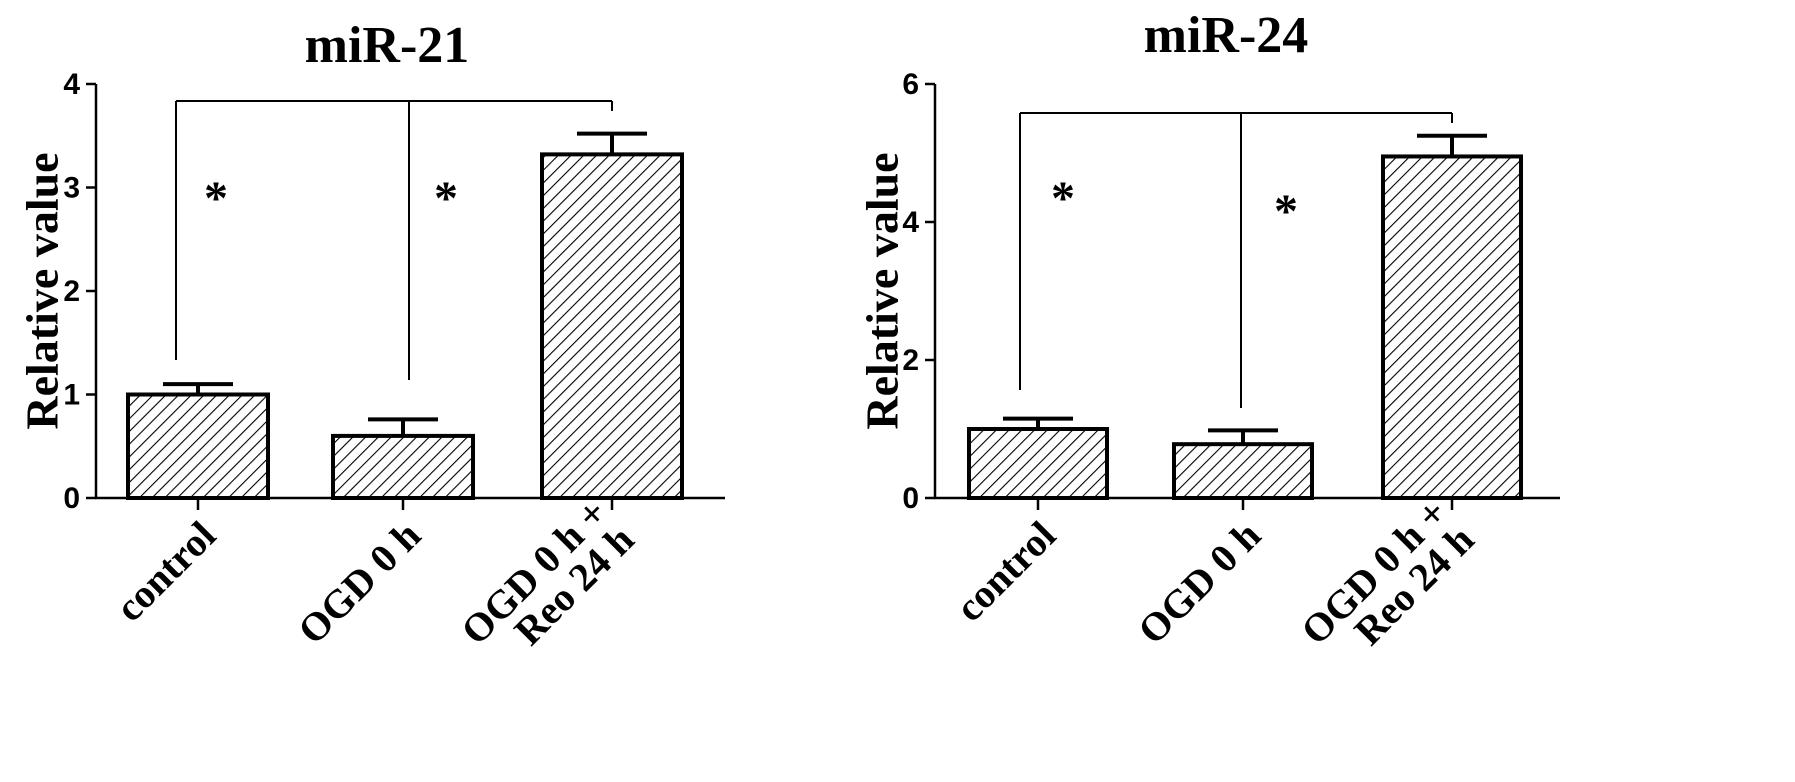 This screenshot has height=782, width=1795. What do you see at coordinates (387, 45) in the screenshot?
I see `chart-title: miR-21` at bounding box center [387, 45].